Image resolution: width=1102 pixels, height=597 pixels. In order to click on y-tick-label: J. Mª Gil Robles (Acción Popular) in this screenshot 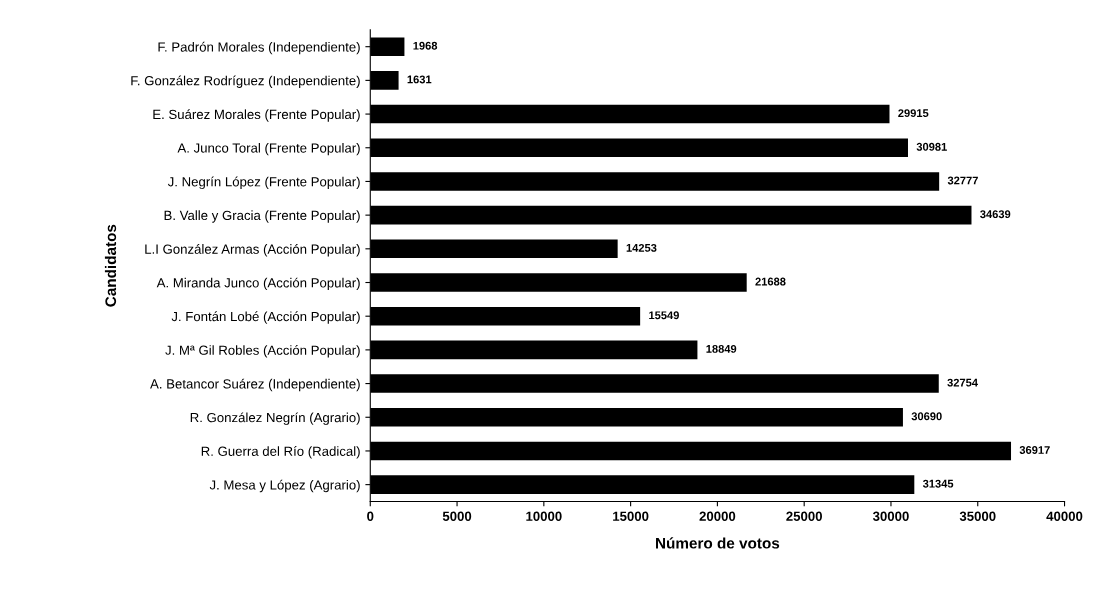, I will do `click(262, 351)`.